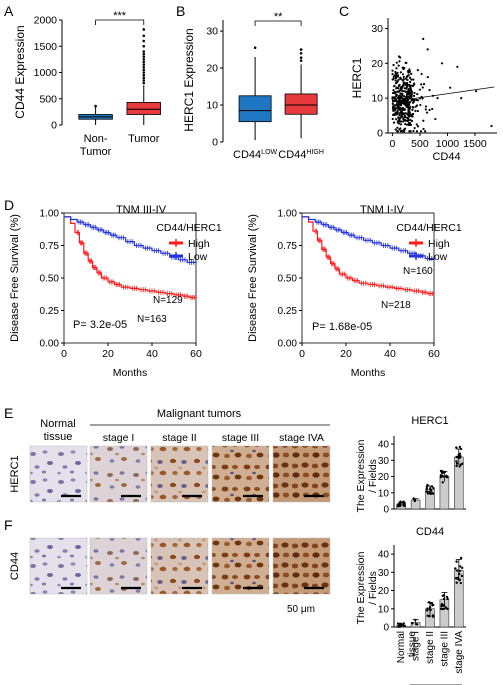 Image resolution: width=503 pixels, height=685 pixels. I want to click on x-category-label-3-line-0: stage III, so click(444, 649).